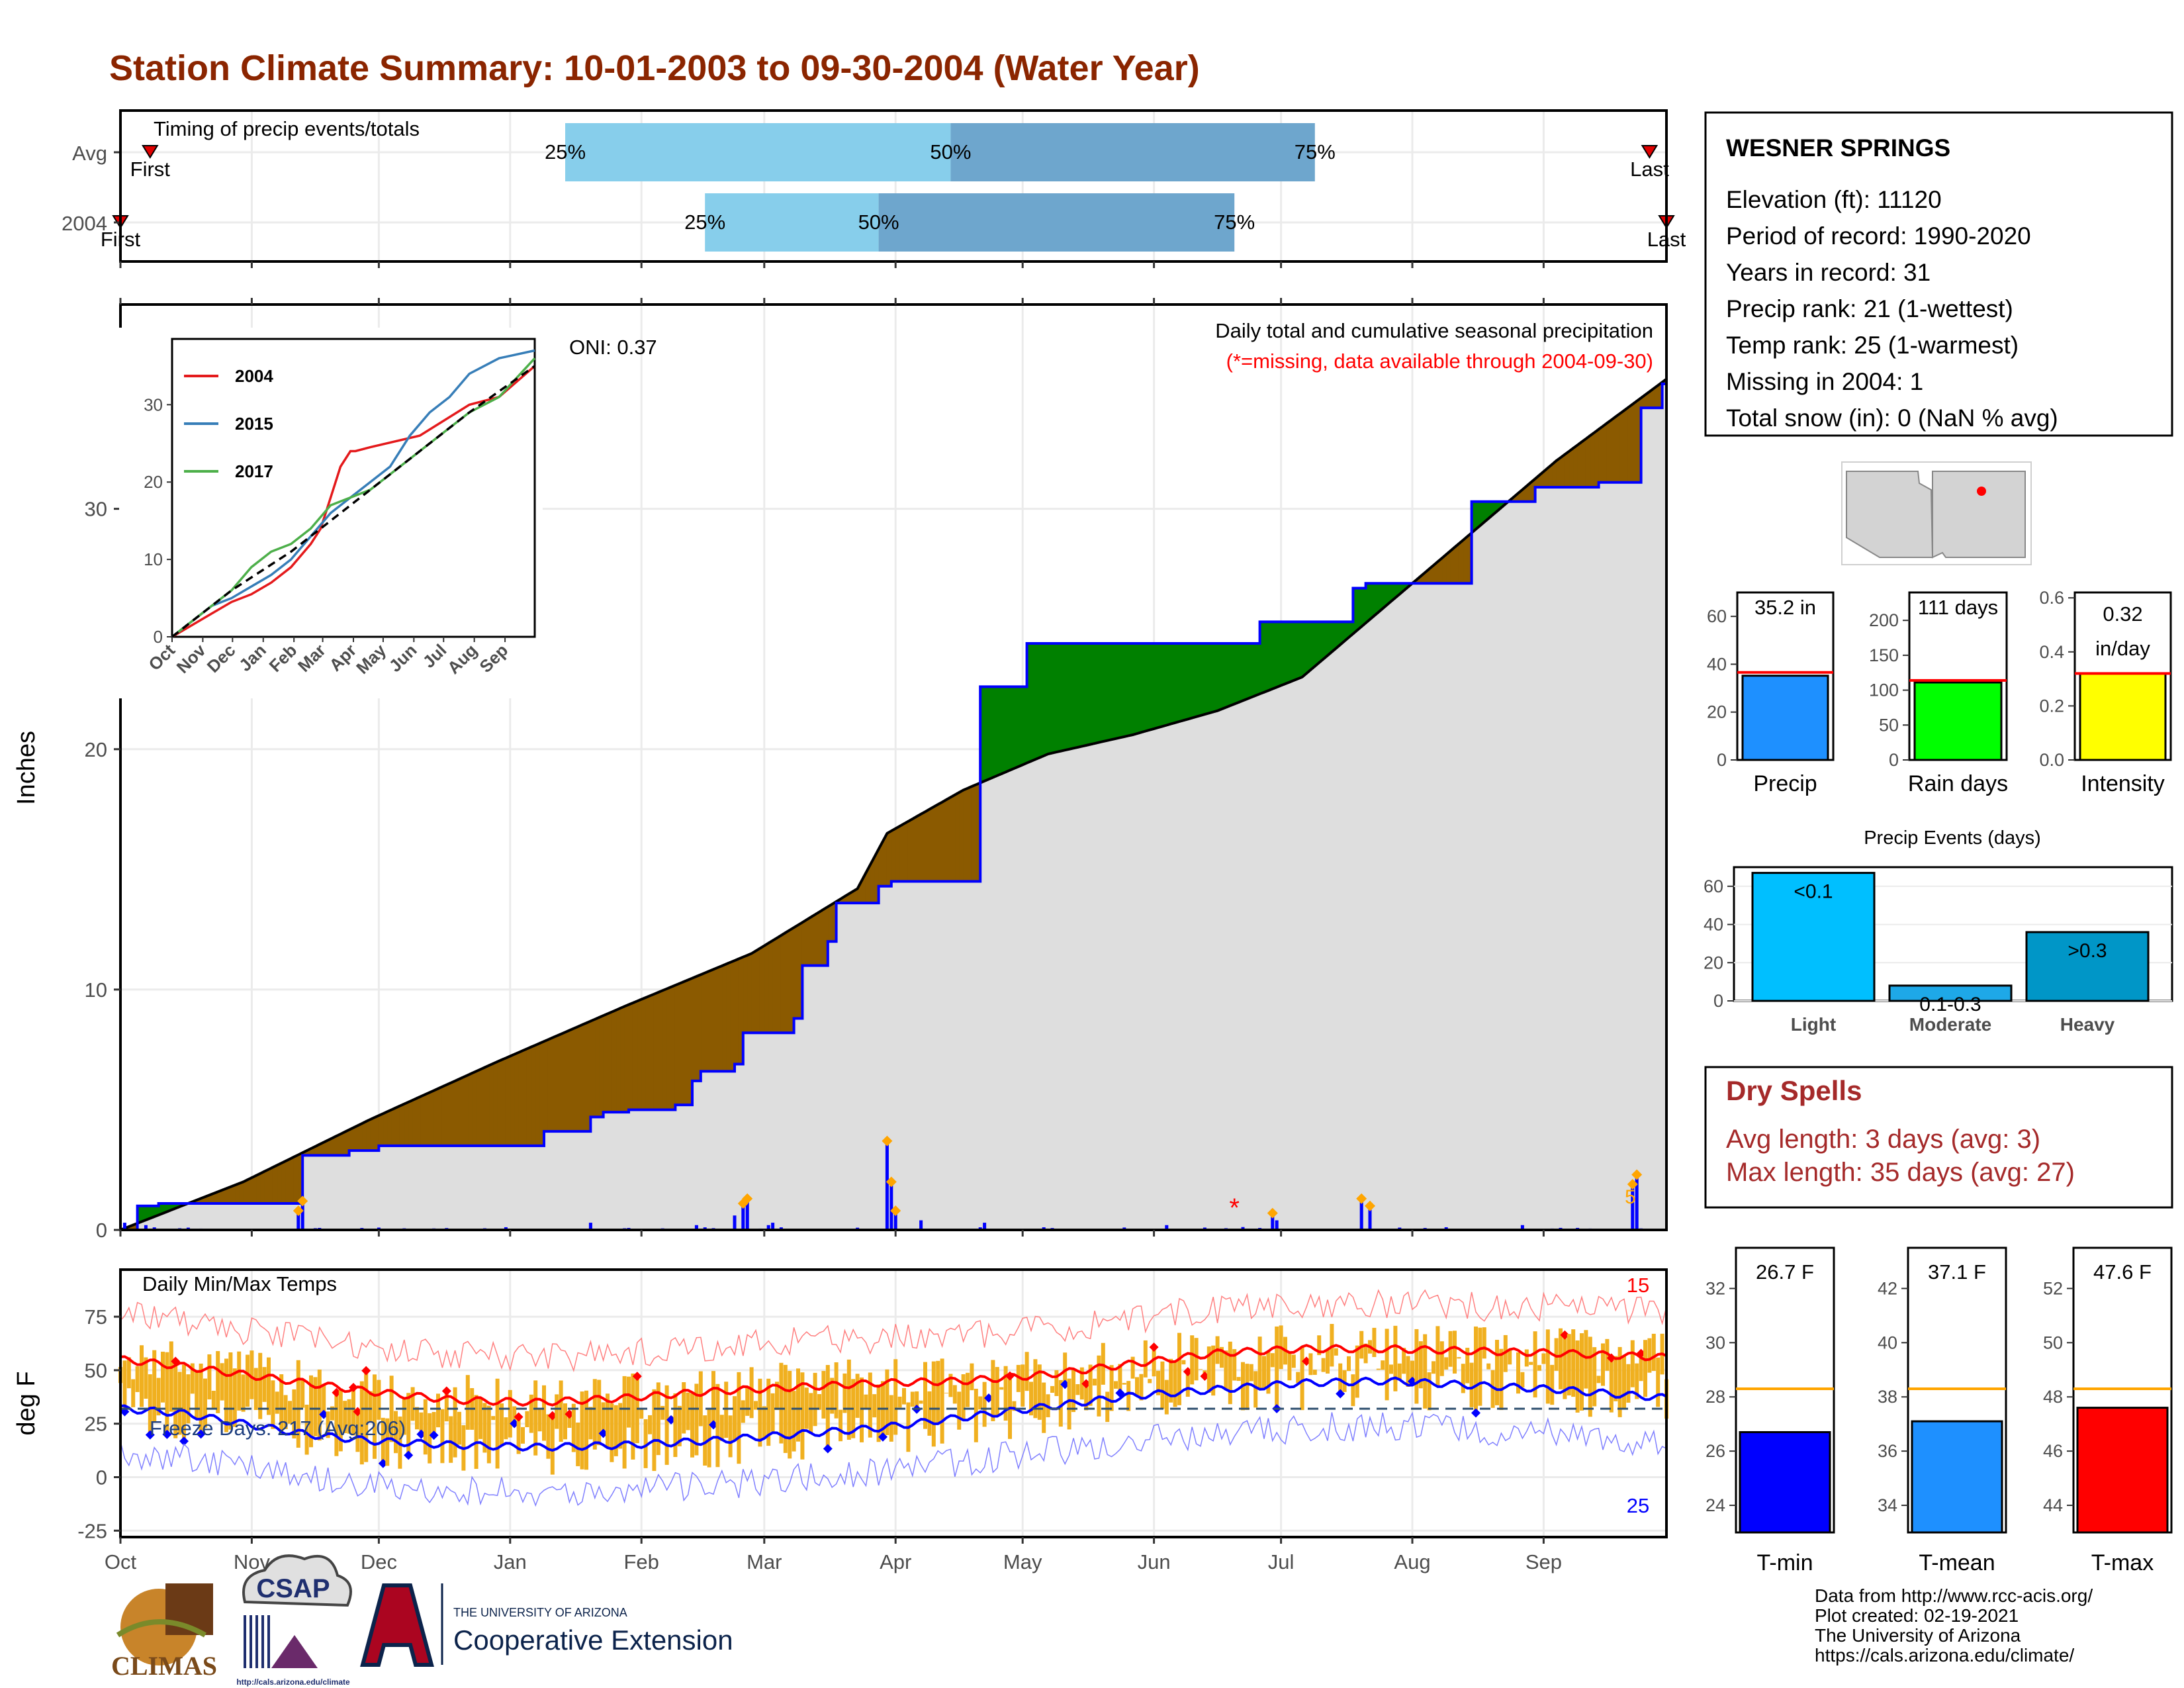  What do you see at coordinates (294, 1651) in the screenshot?
I see `csap-mountain-icon` at bounding box center [294, 1651].